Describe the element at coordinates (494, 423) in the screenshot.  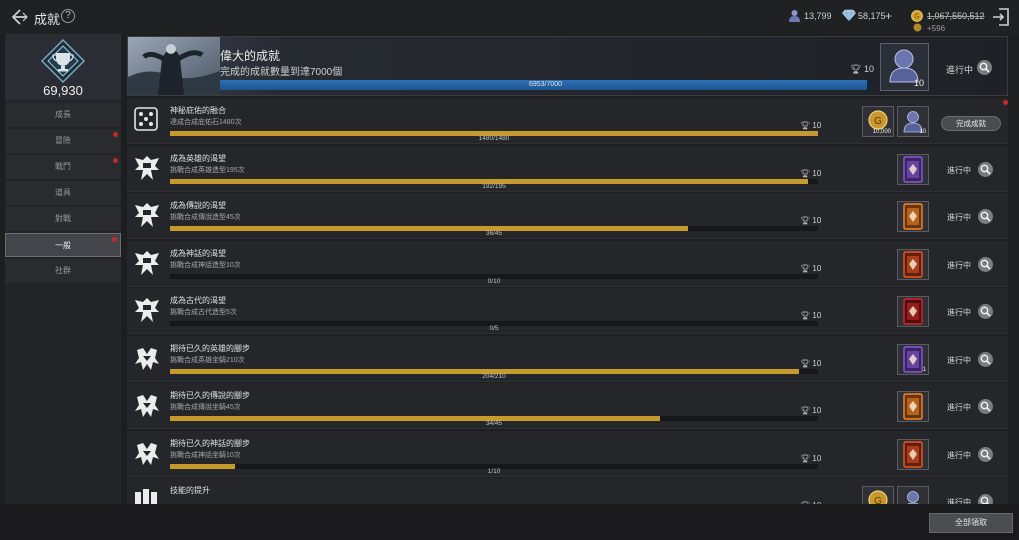
I see `achievement-progress-text: 34/45` at that location.